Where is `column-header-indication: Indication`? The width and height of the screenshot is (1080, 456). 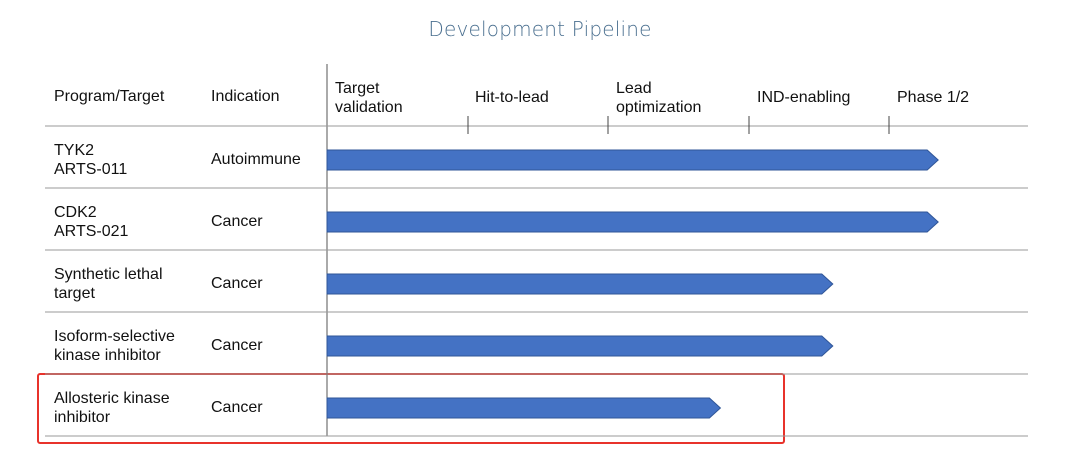 column-header-indication: Indication is located at coordinates (245, 96).